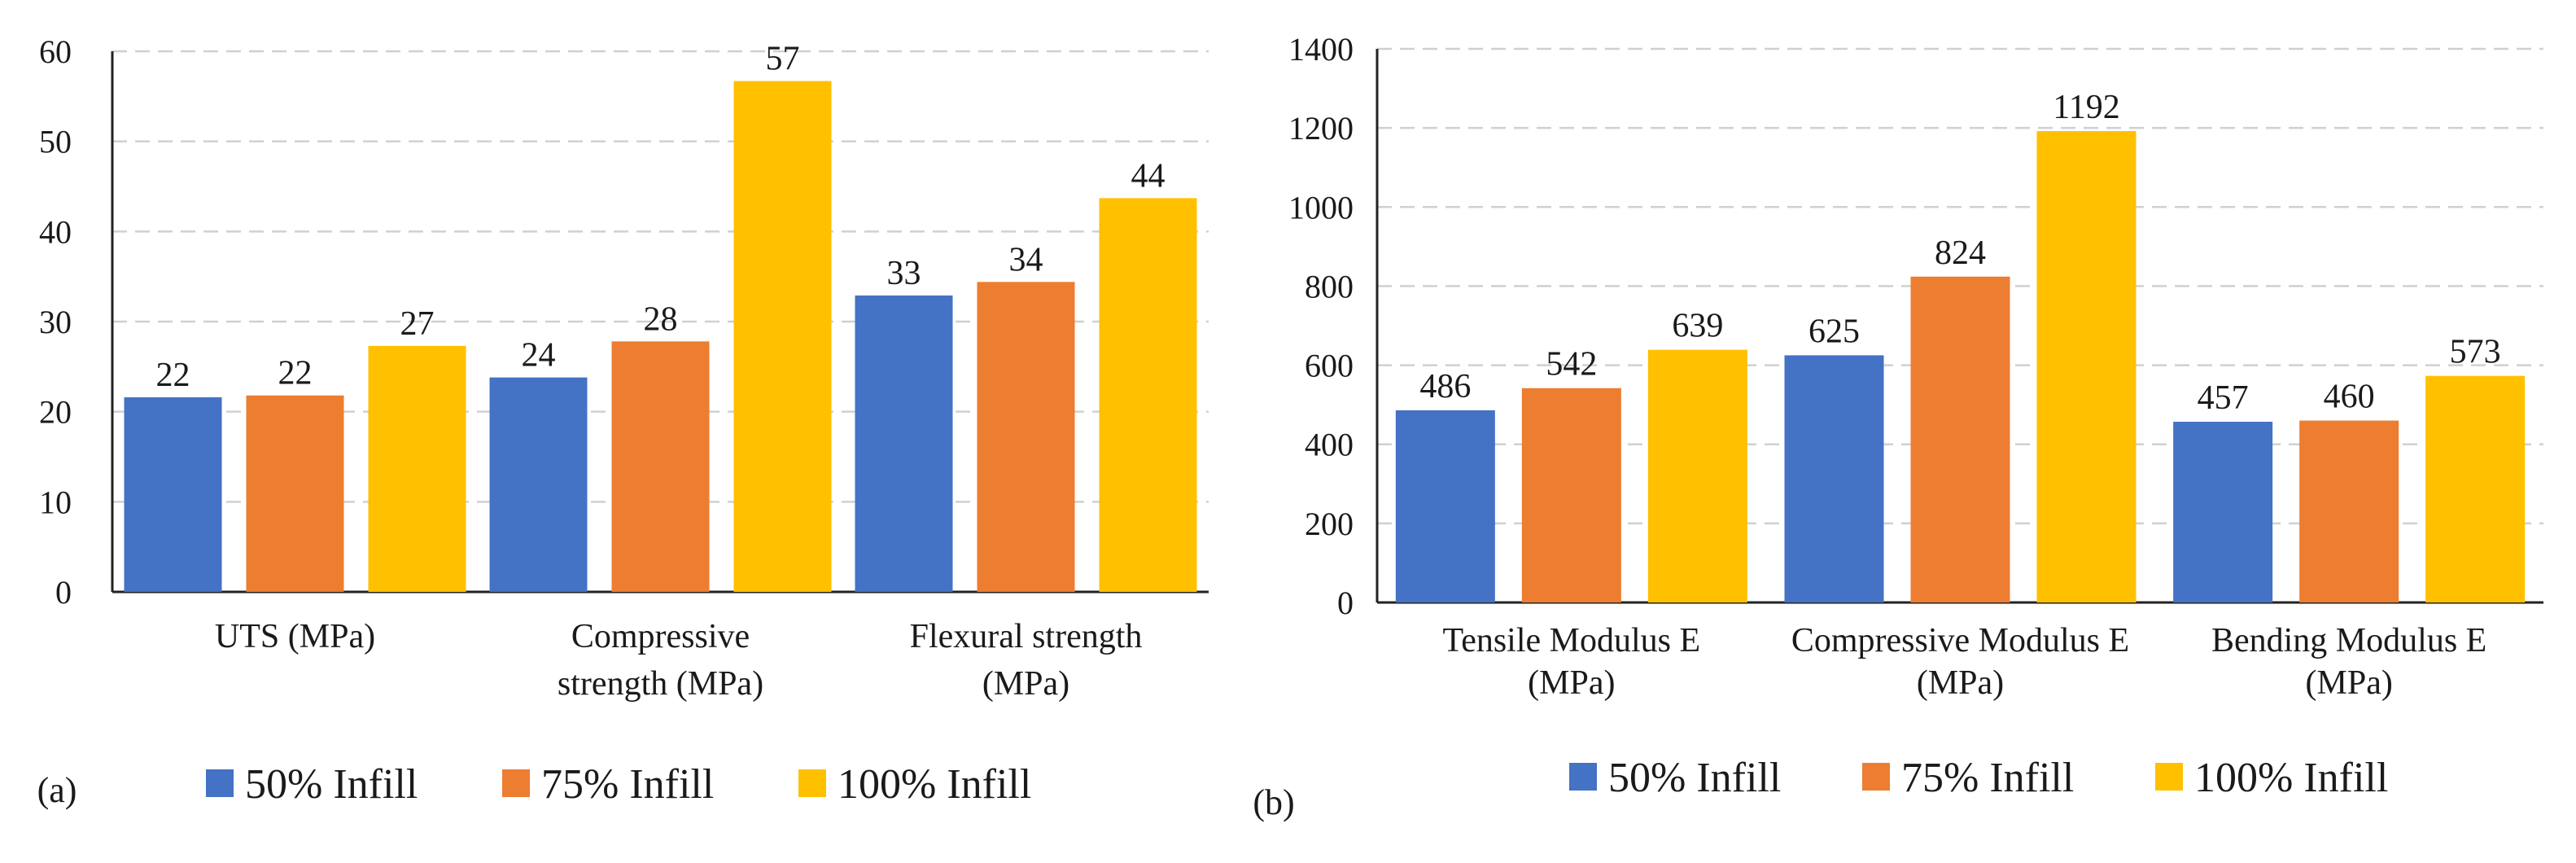 Image resolution: width=2576 pixels, height=863 pixels. What do you see at coordinates (904, 273) in the screenshot?
I see `data-label: 33` at bounding box center [904, 273].